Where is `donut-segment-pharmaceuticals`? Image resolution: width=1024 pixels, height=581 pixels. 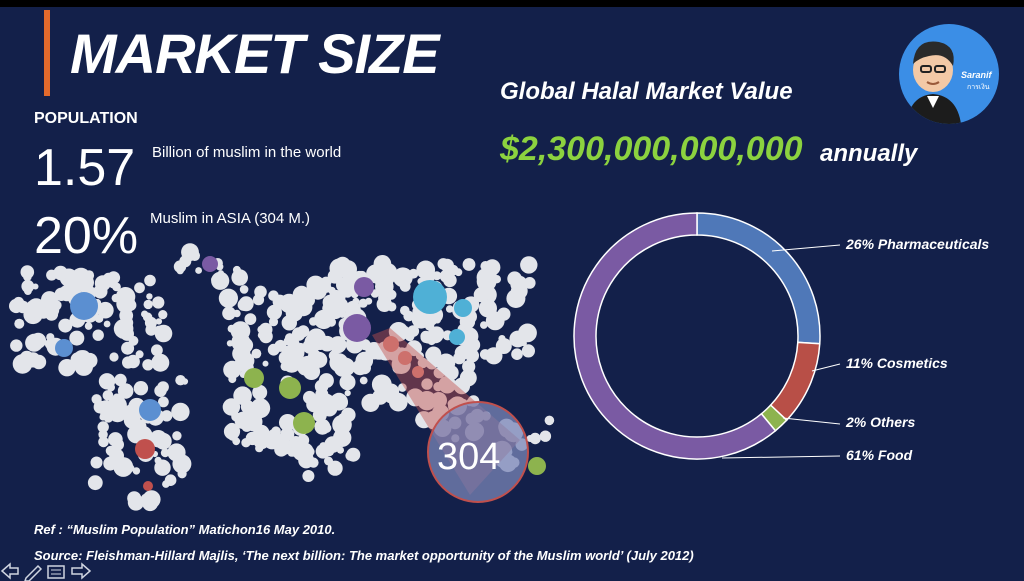 donut-segment-pharmaceuticals is located at coordinates (758, 278).